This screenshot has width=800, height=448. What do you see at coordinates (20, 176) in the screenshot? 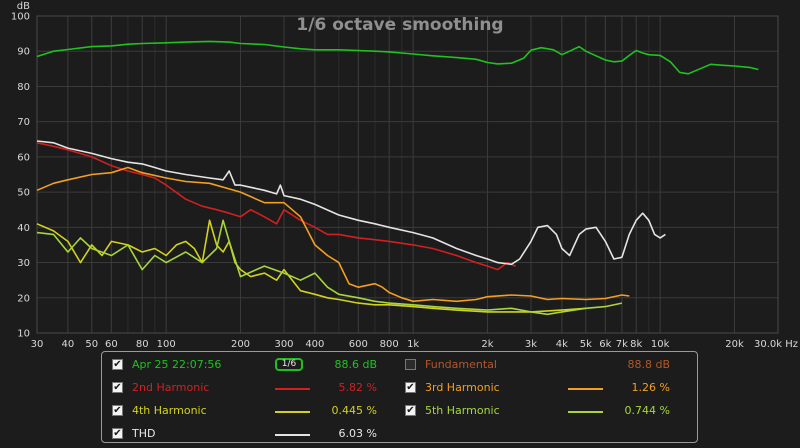
I see `y-axis-ticks: 10 20 30 40 50 60 70 80 90 100` at bounding box center [20, 176].